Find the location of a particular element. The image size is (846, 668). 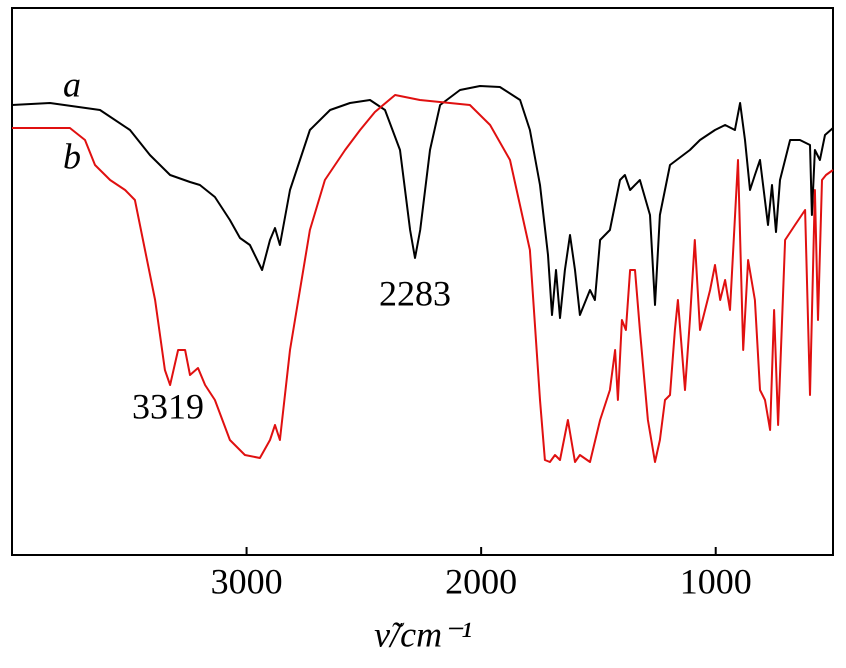

x-tick-label: 3000 is located at coordinates (247, 581).